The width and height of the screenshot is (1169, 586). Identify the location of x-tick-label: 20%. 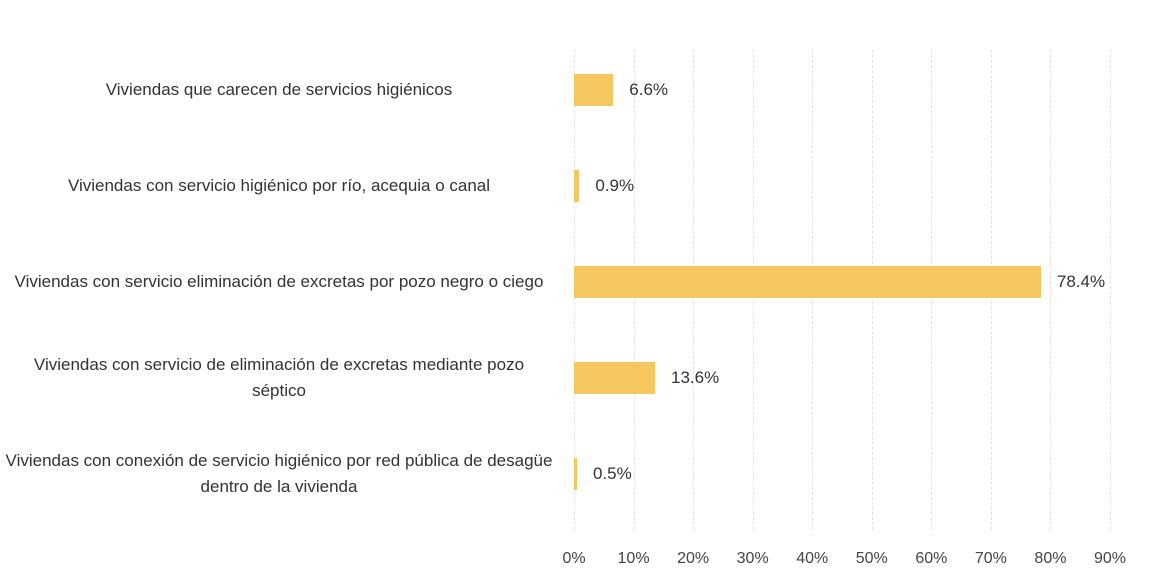
(693, 558).